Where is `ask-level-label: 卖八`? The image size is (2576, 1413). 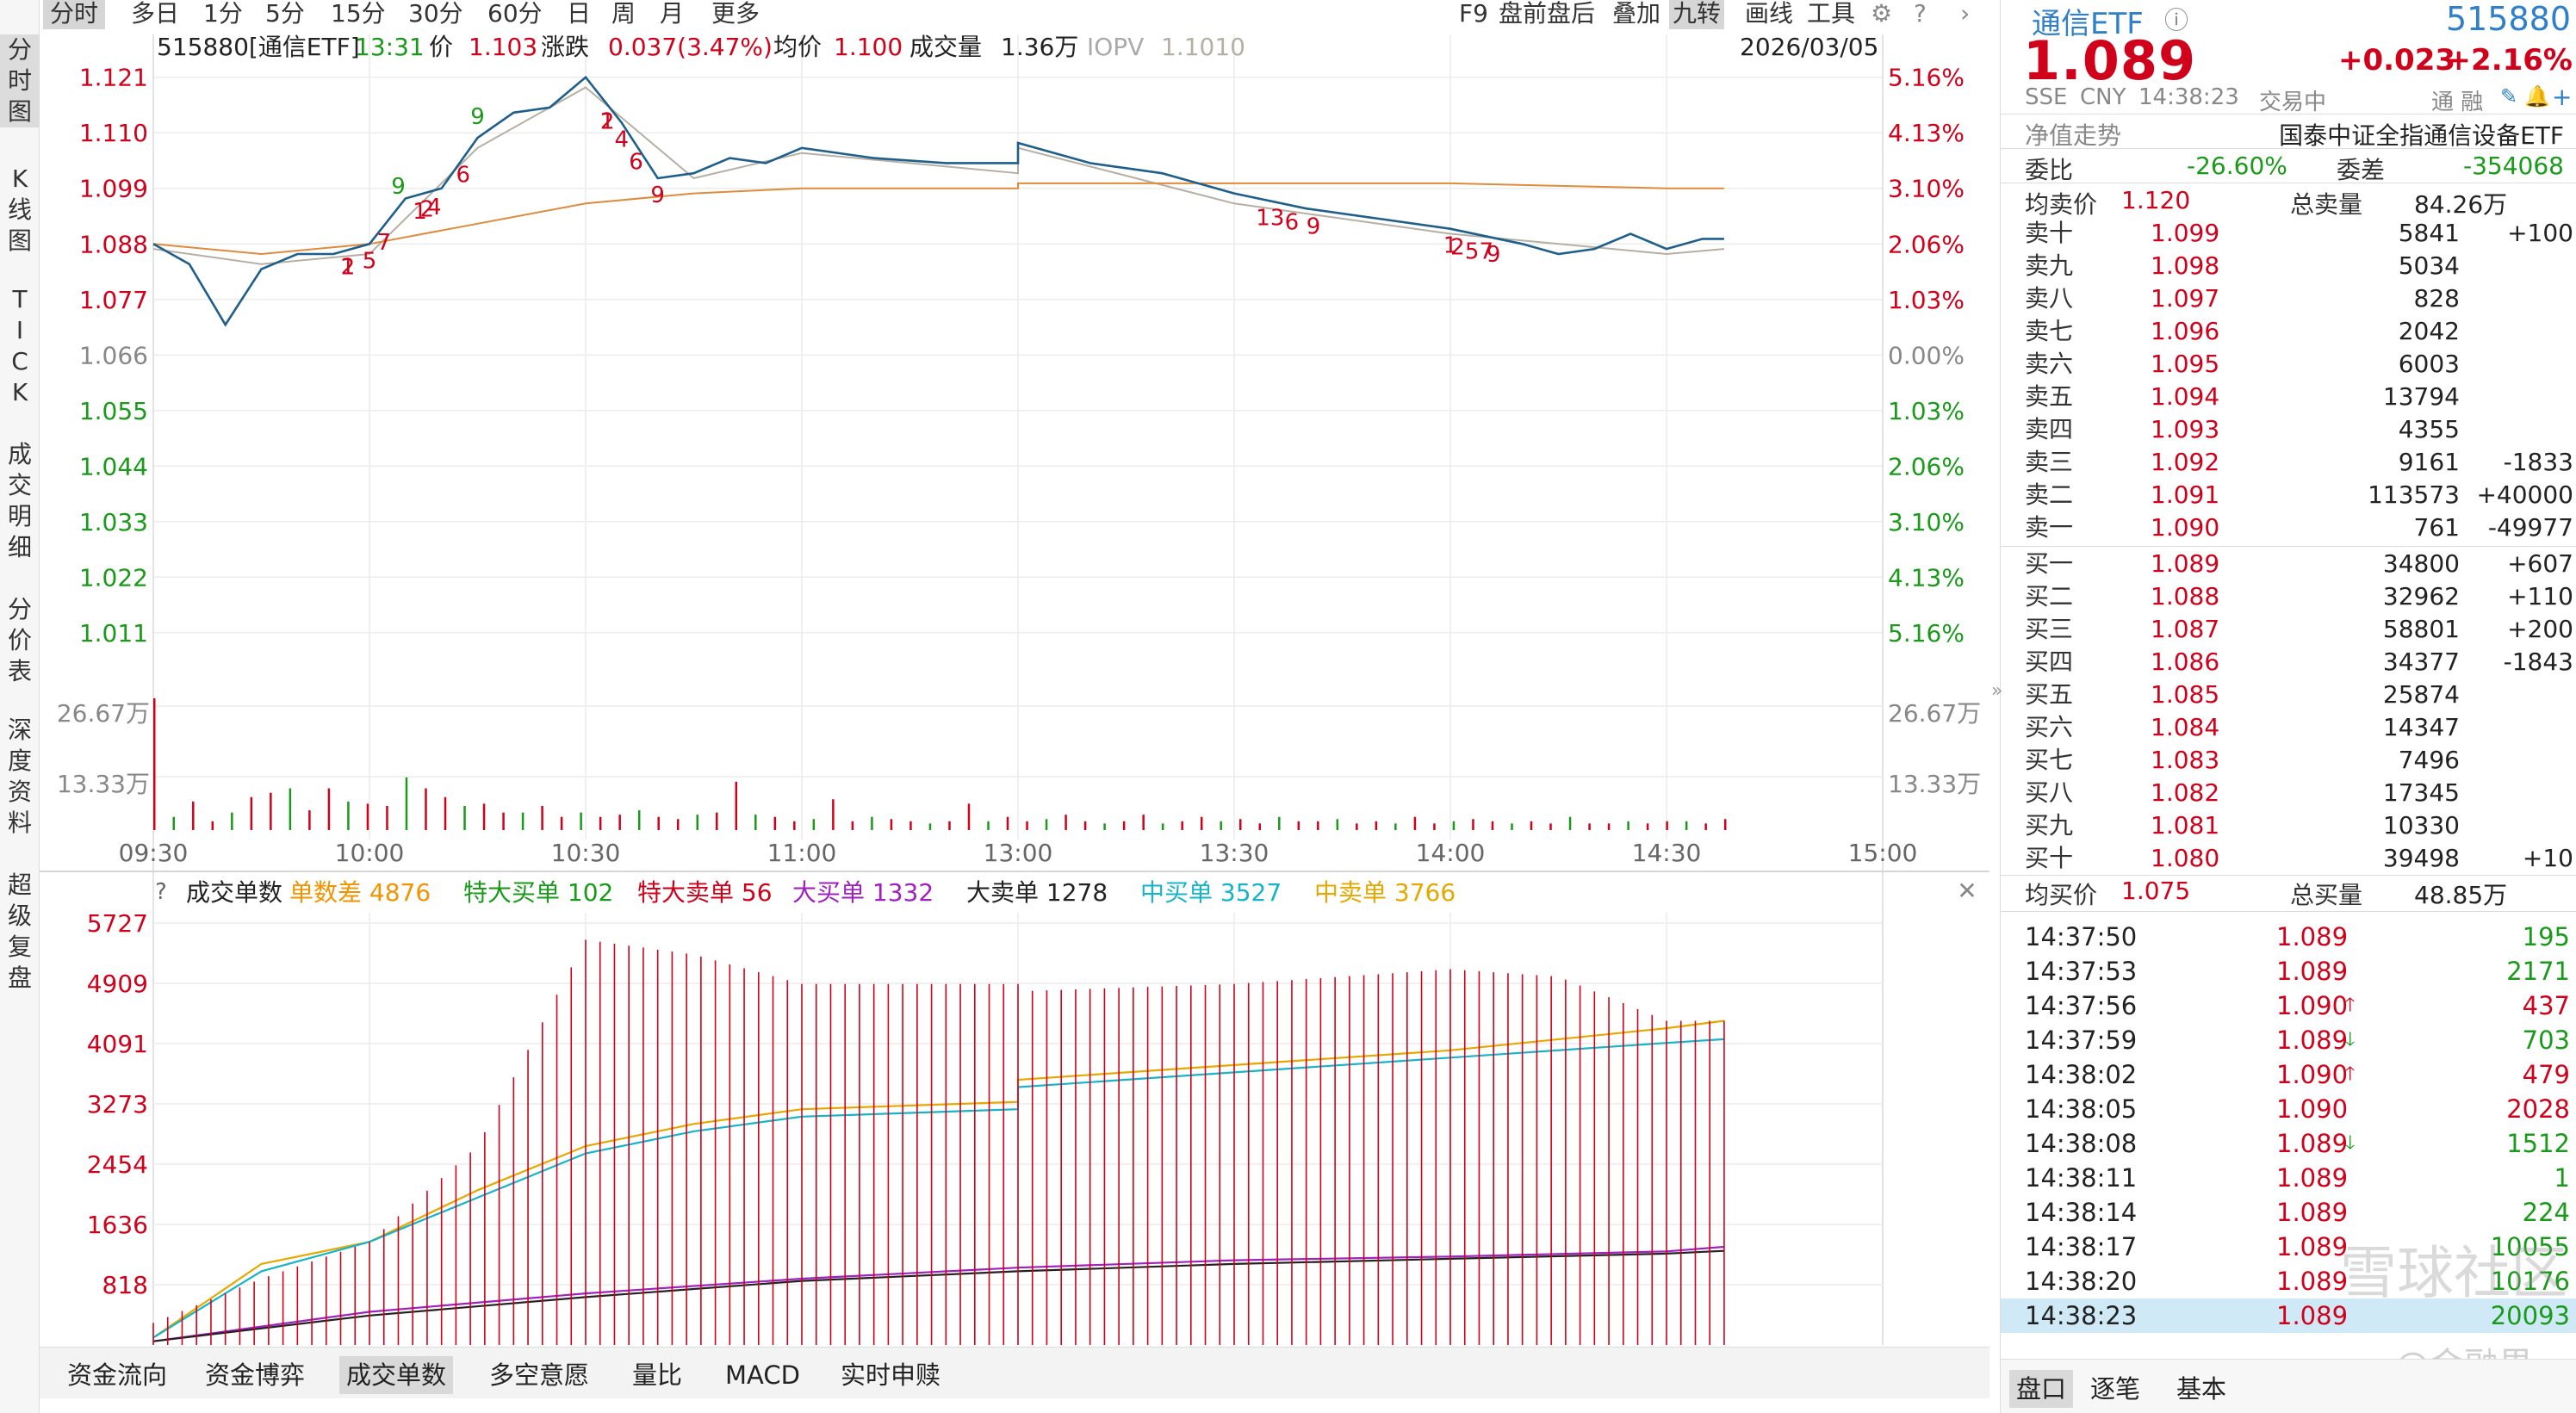
ask-level-label: 卖八 is located at coordinates (2049, 298).